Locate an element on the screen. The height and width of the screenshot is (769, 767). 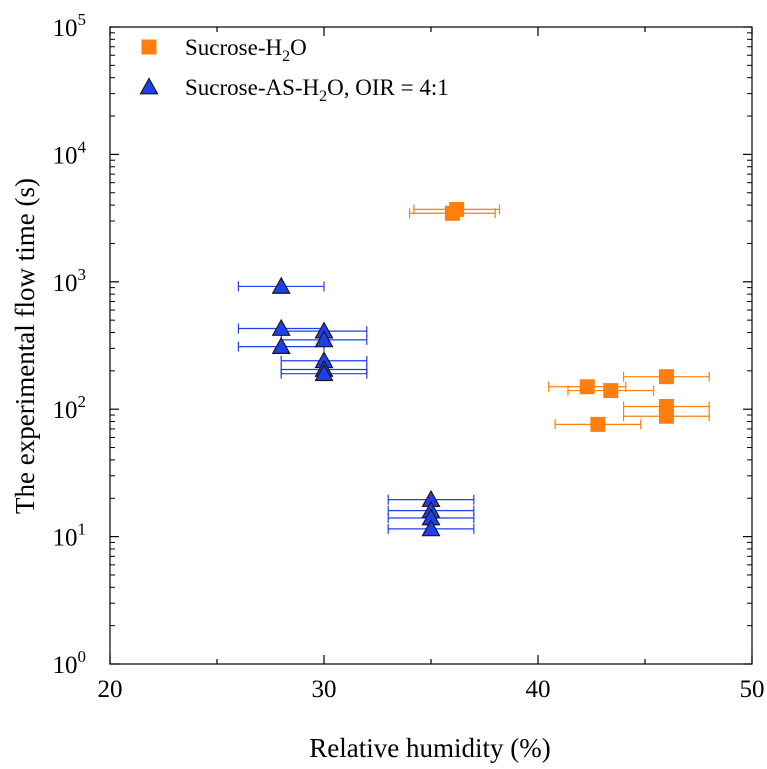
x-tick-label: 20 is located at coordinates (110, 689).